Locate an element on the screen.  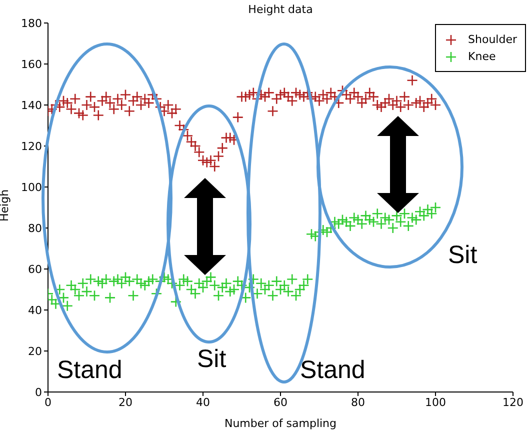
y-tick-label: 180 is located at coordinates (31, 23).